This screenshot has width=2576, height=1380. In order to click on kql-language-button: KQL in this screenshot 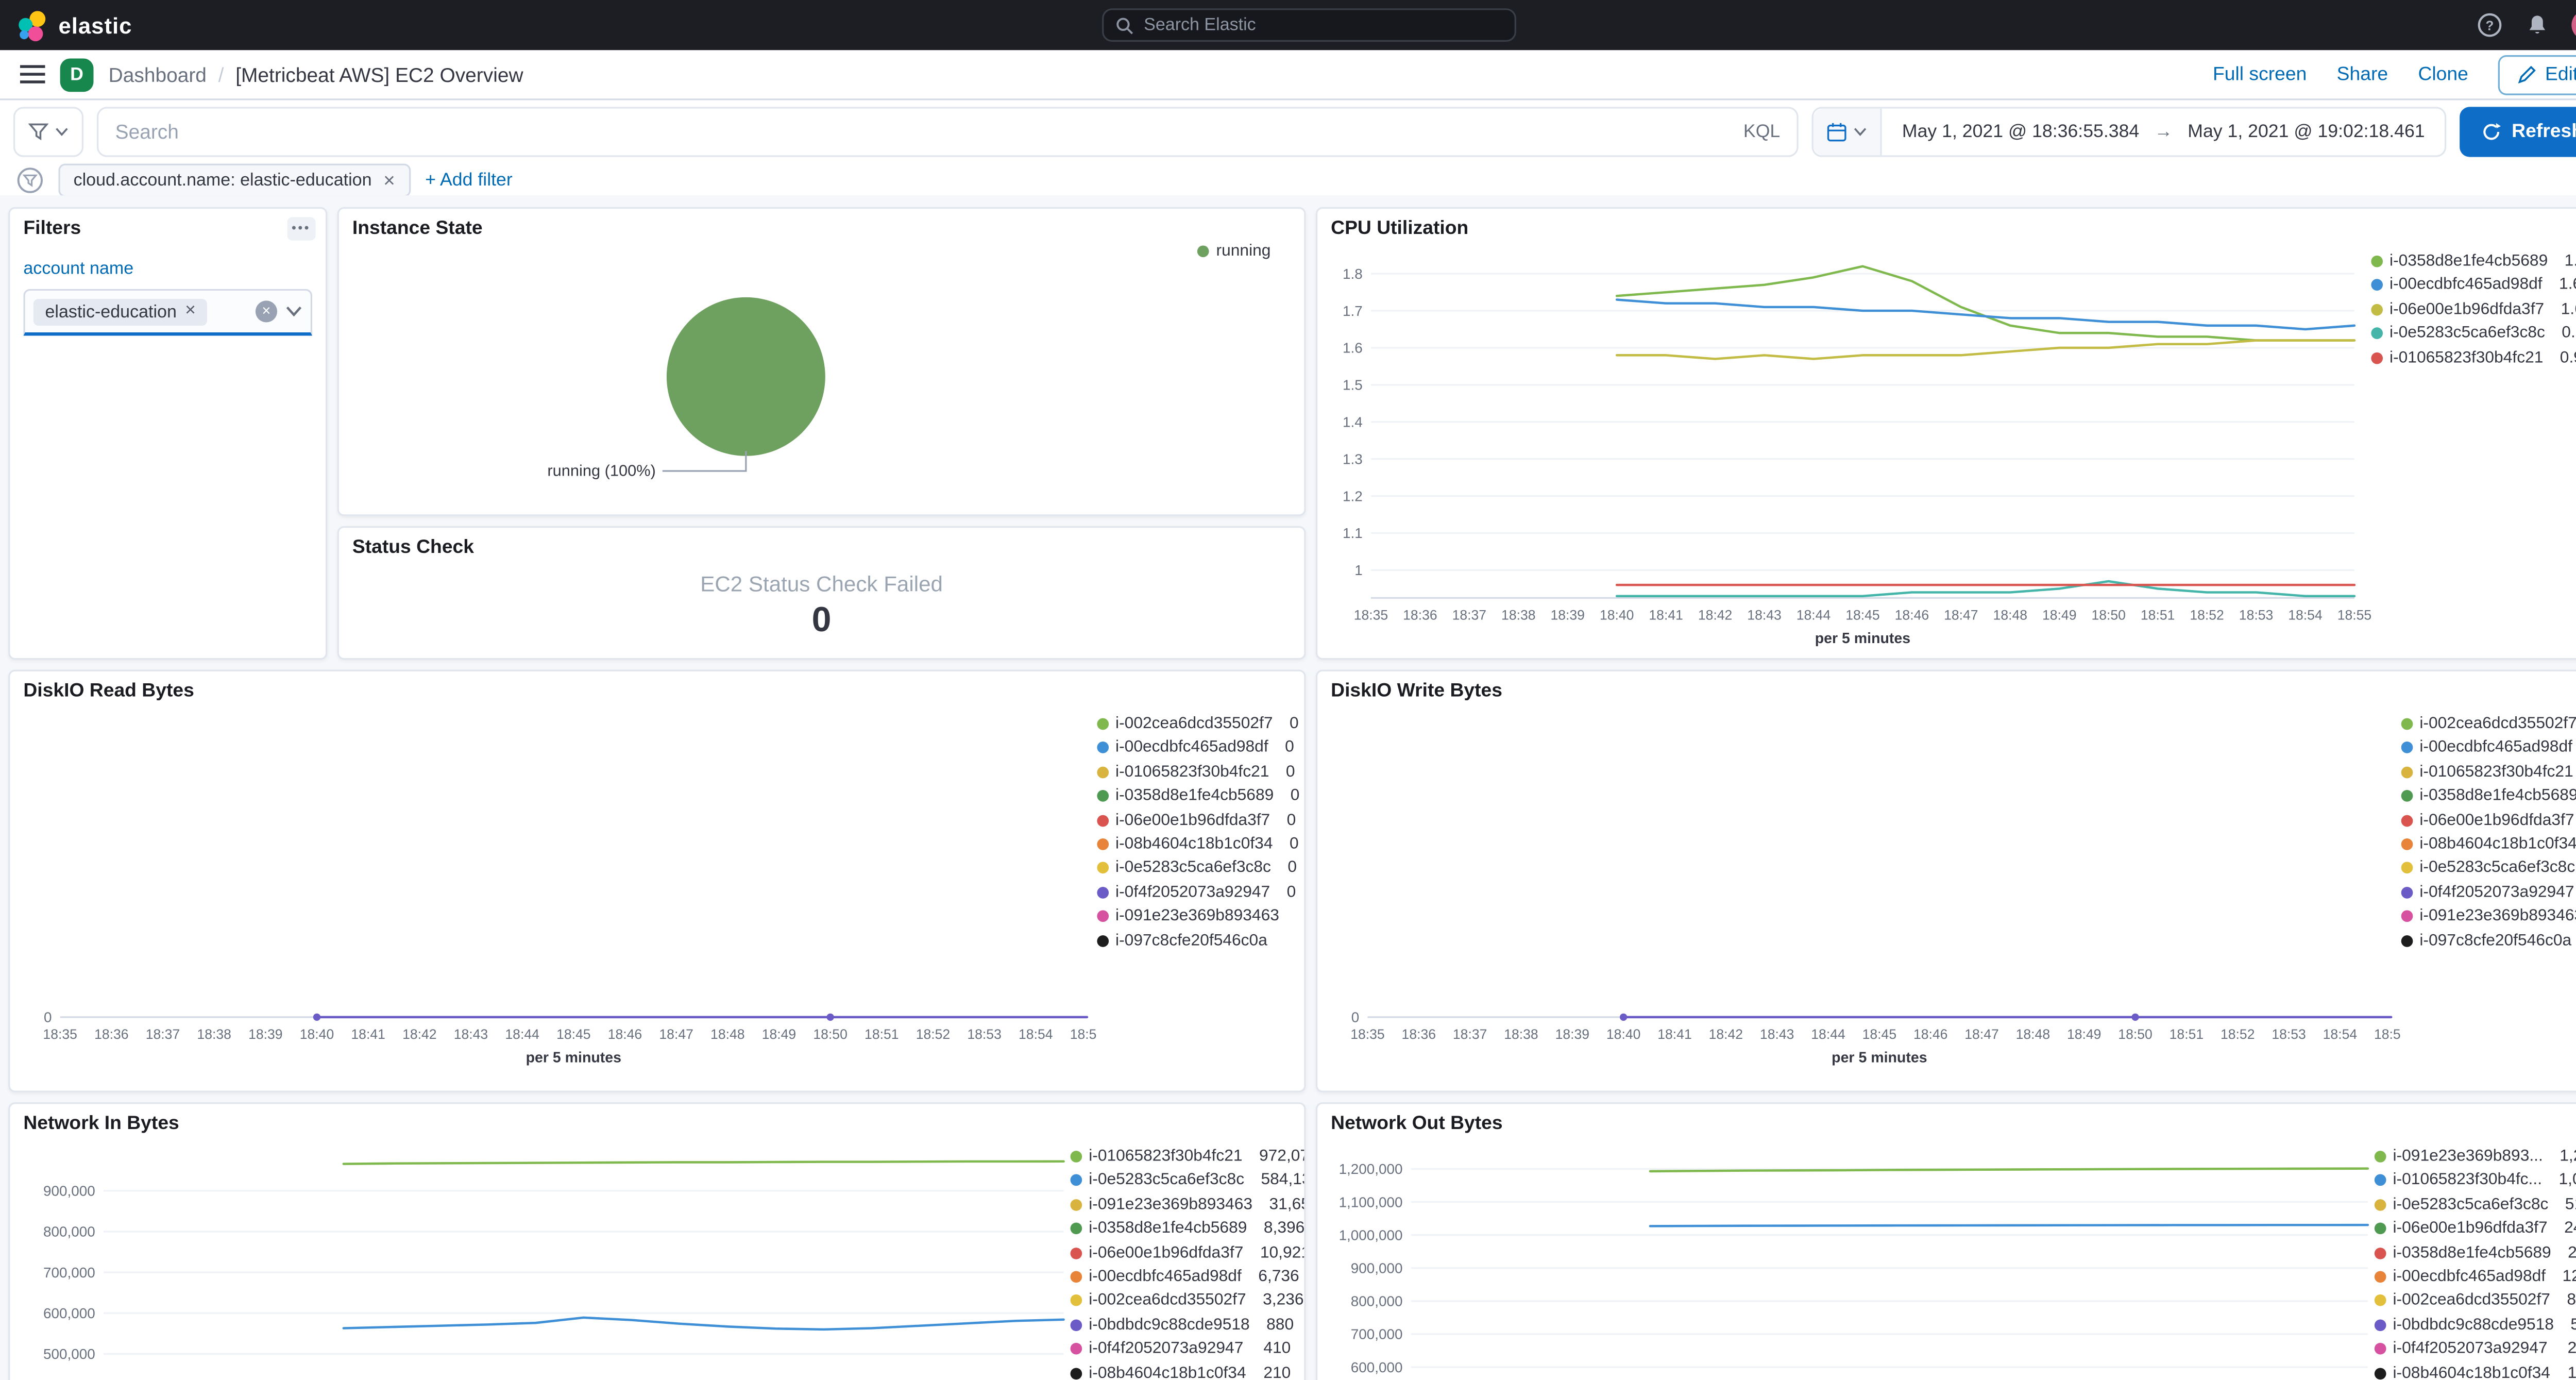, I will do `click(1762, 131)`.